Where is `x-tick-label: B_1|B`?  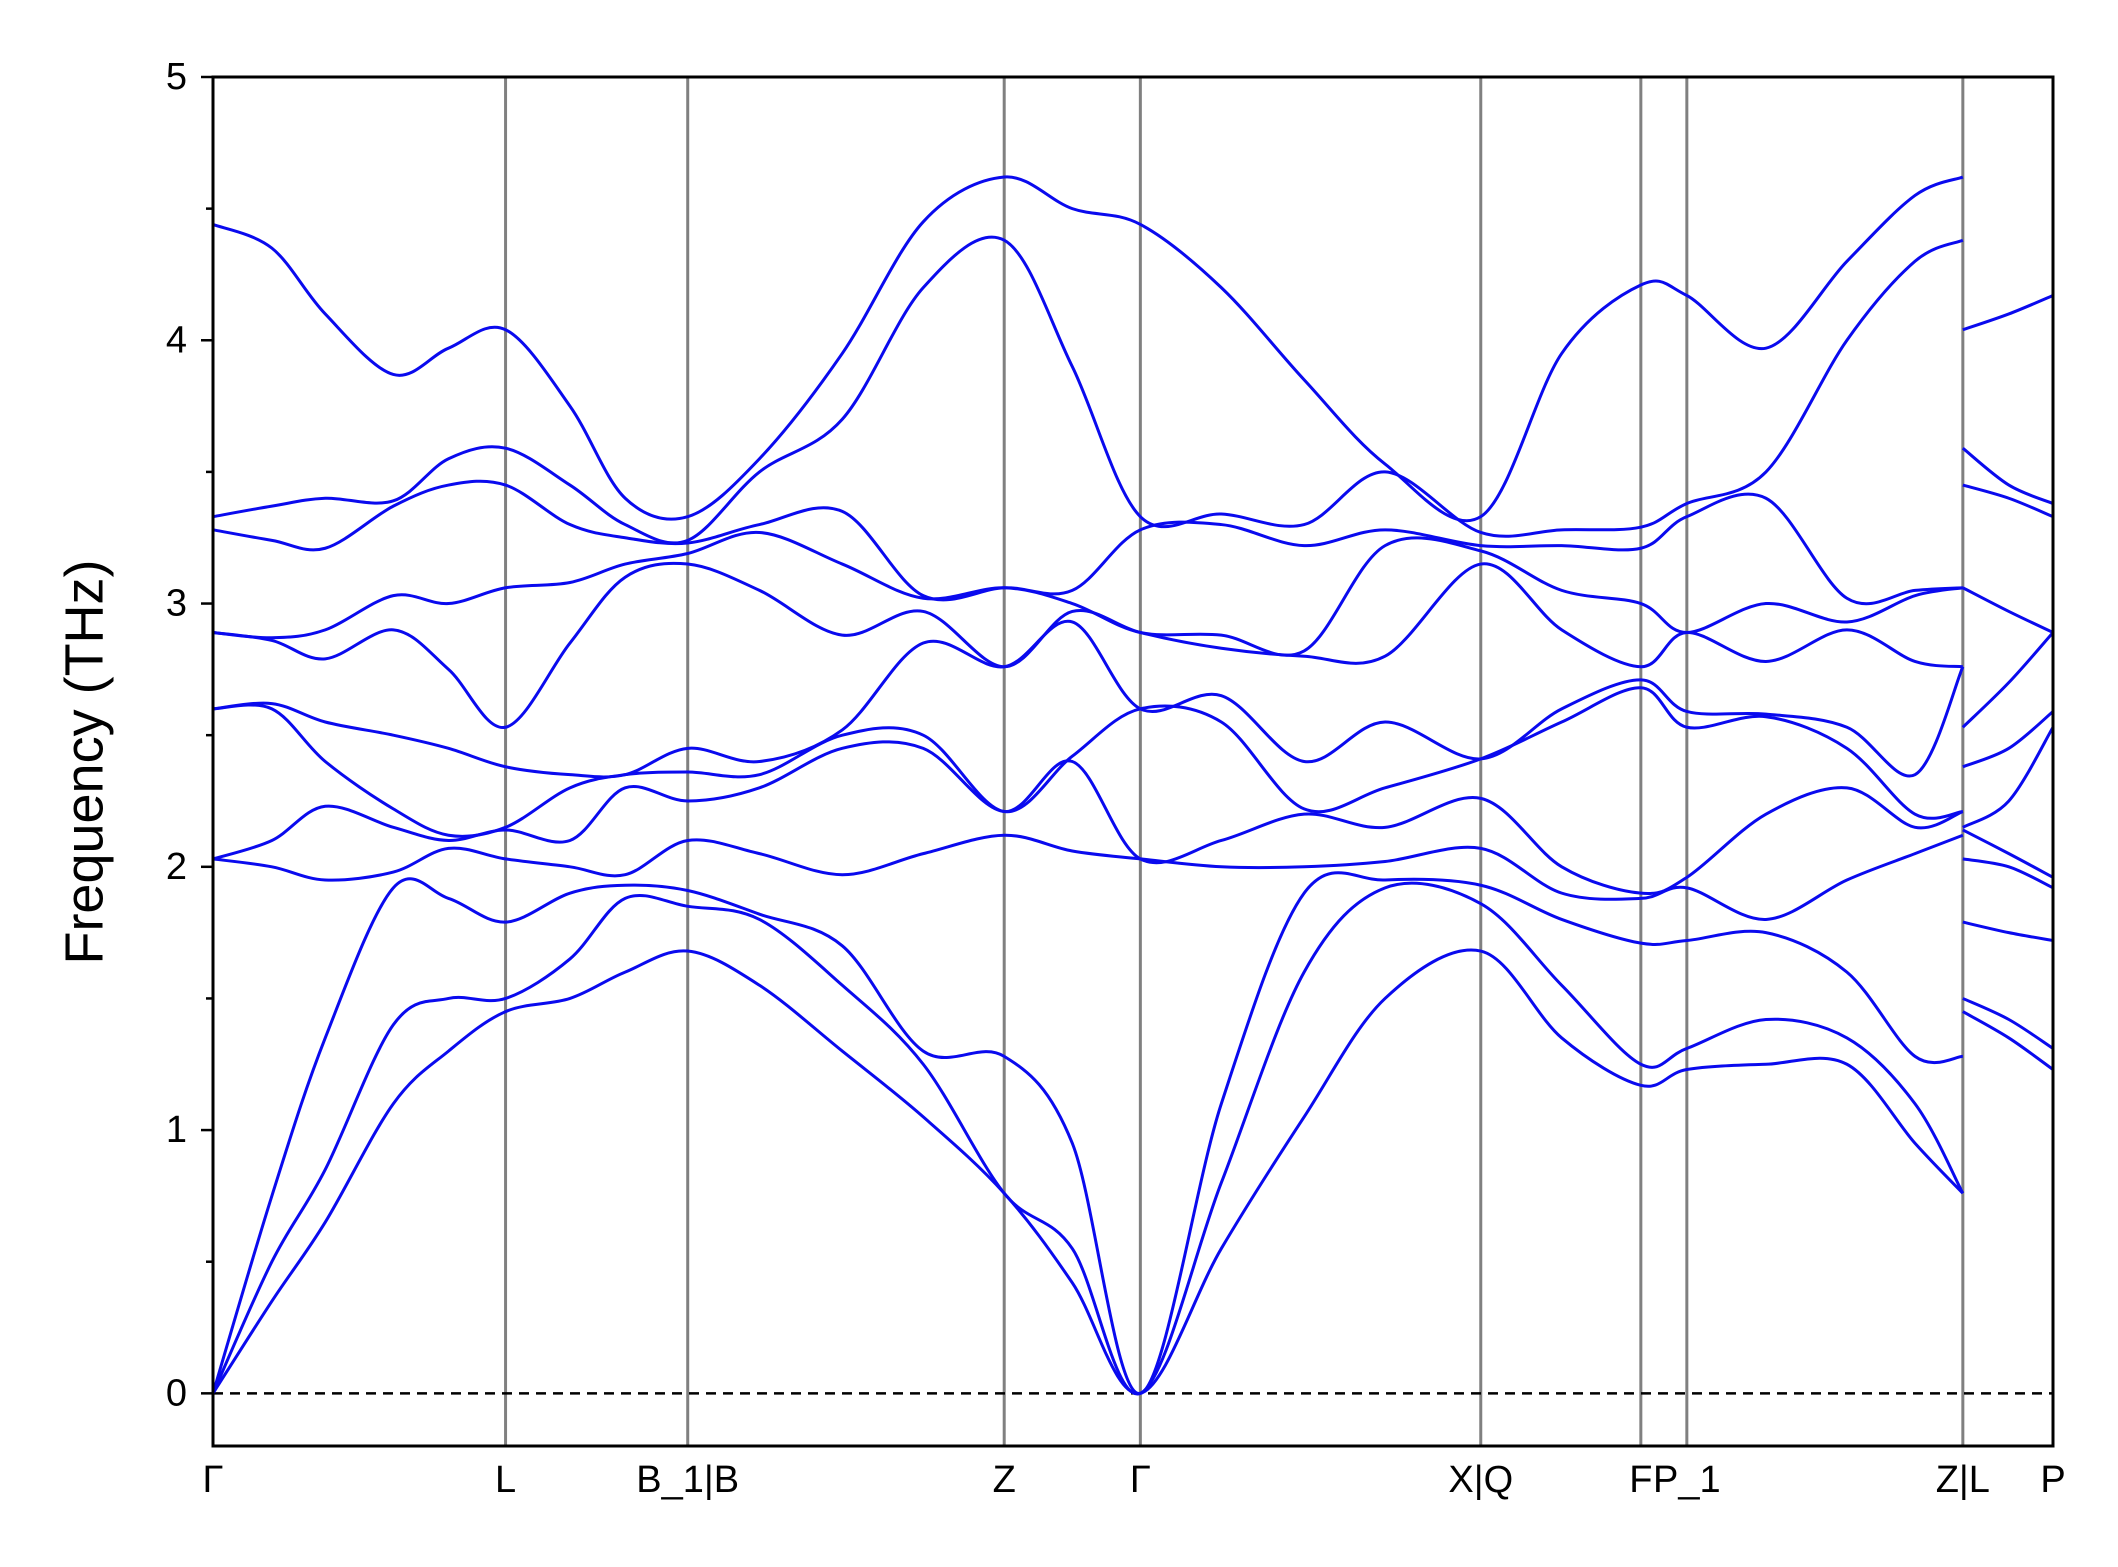
x-tick-label: B_1|B is located at coordinates (687, 1480).